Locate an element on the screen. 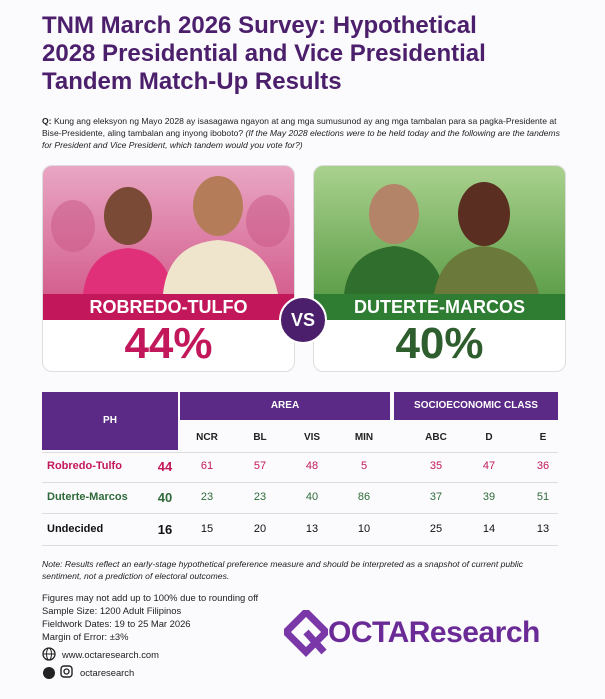 This screenshot has width=605, height=699. tandem-card: DUTERTE-MARCOS 40% is located at coordinates (439, 268).